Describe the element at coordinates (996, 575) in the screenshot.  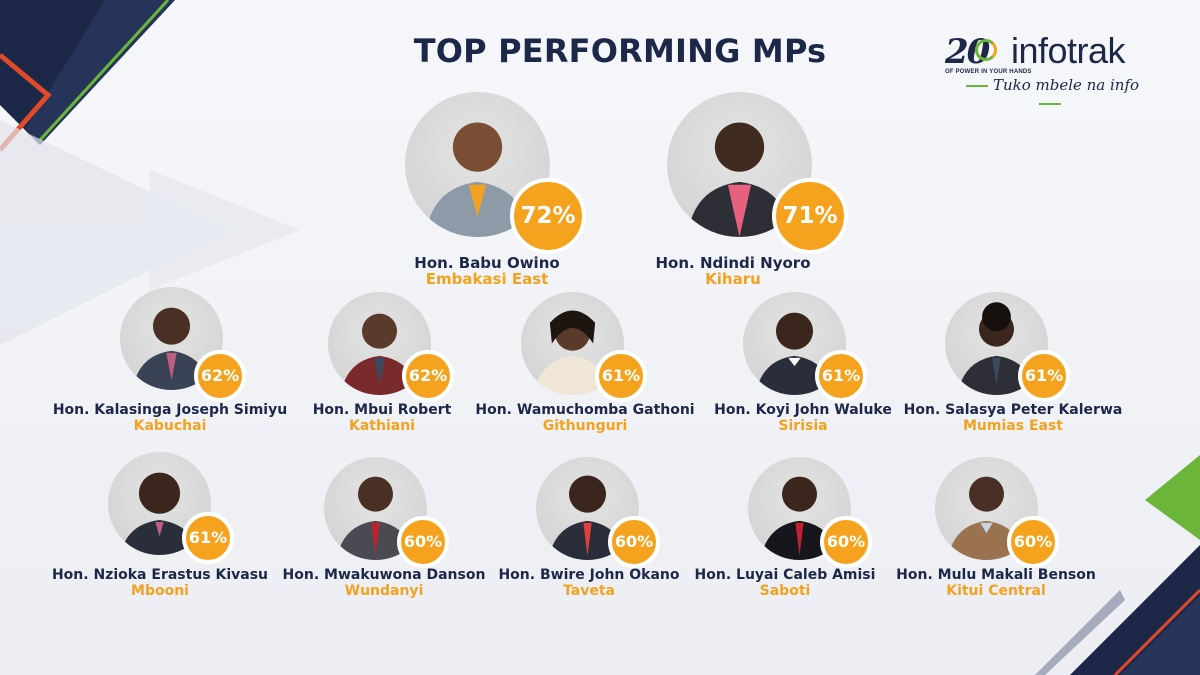
I see `mp-name: Hon. Mulu Makali Benson` at that location.